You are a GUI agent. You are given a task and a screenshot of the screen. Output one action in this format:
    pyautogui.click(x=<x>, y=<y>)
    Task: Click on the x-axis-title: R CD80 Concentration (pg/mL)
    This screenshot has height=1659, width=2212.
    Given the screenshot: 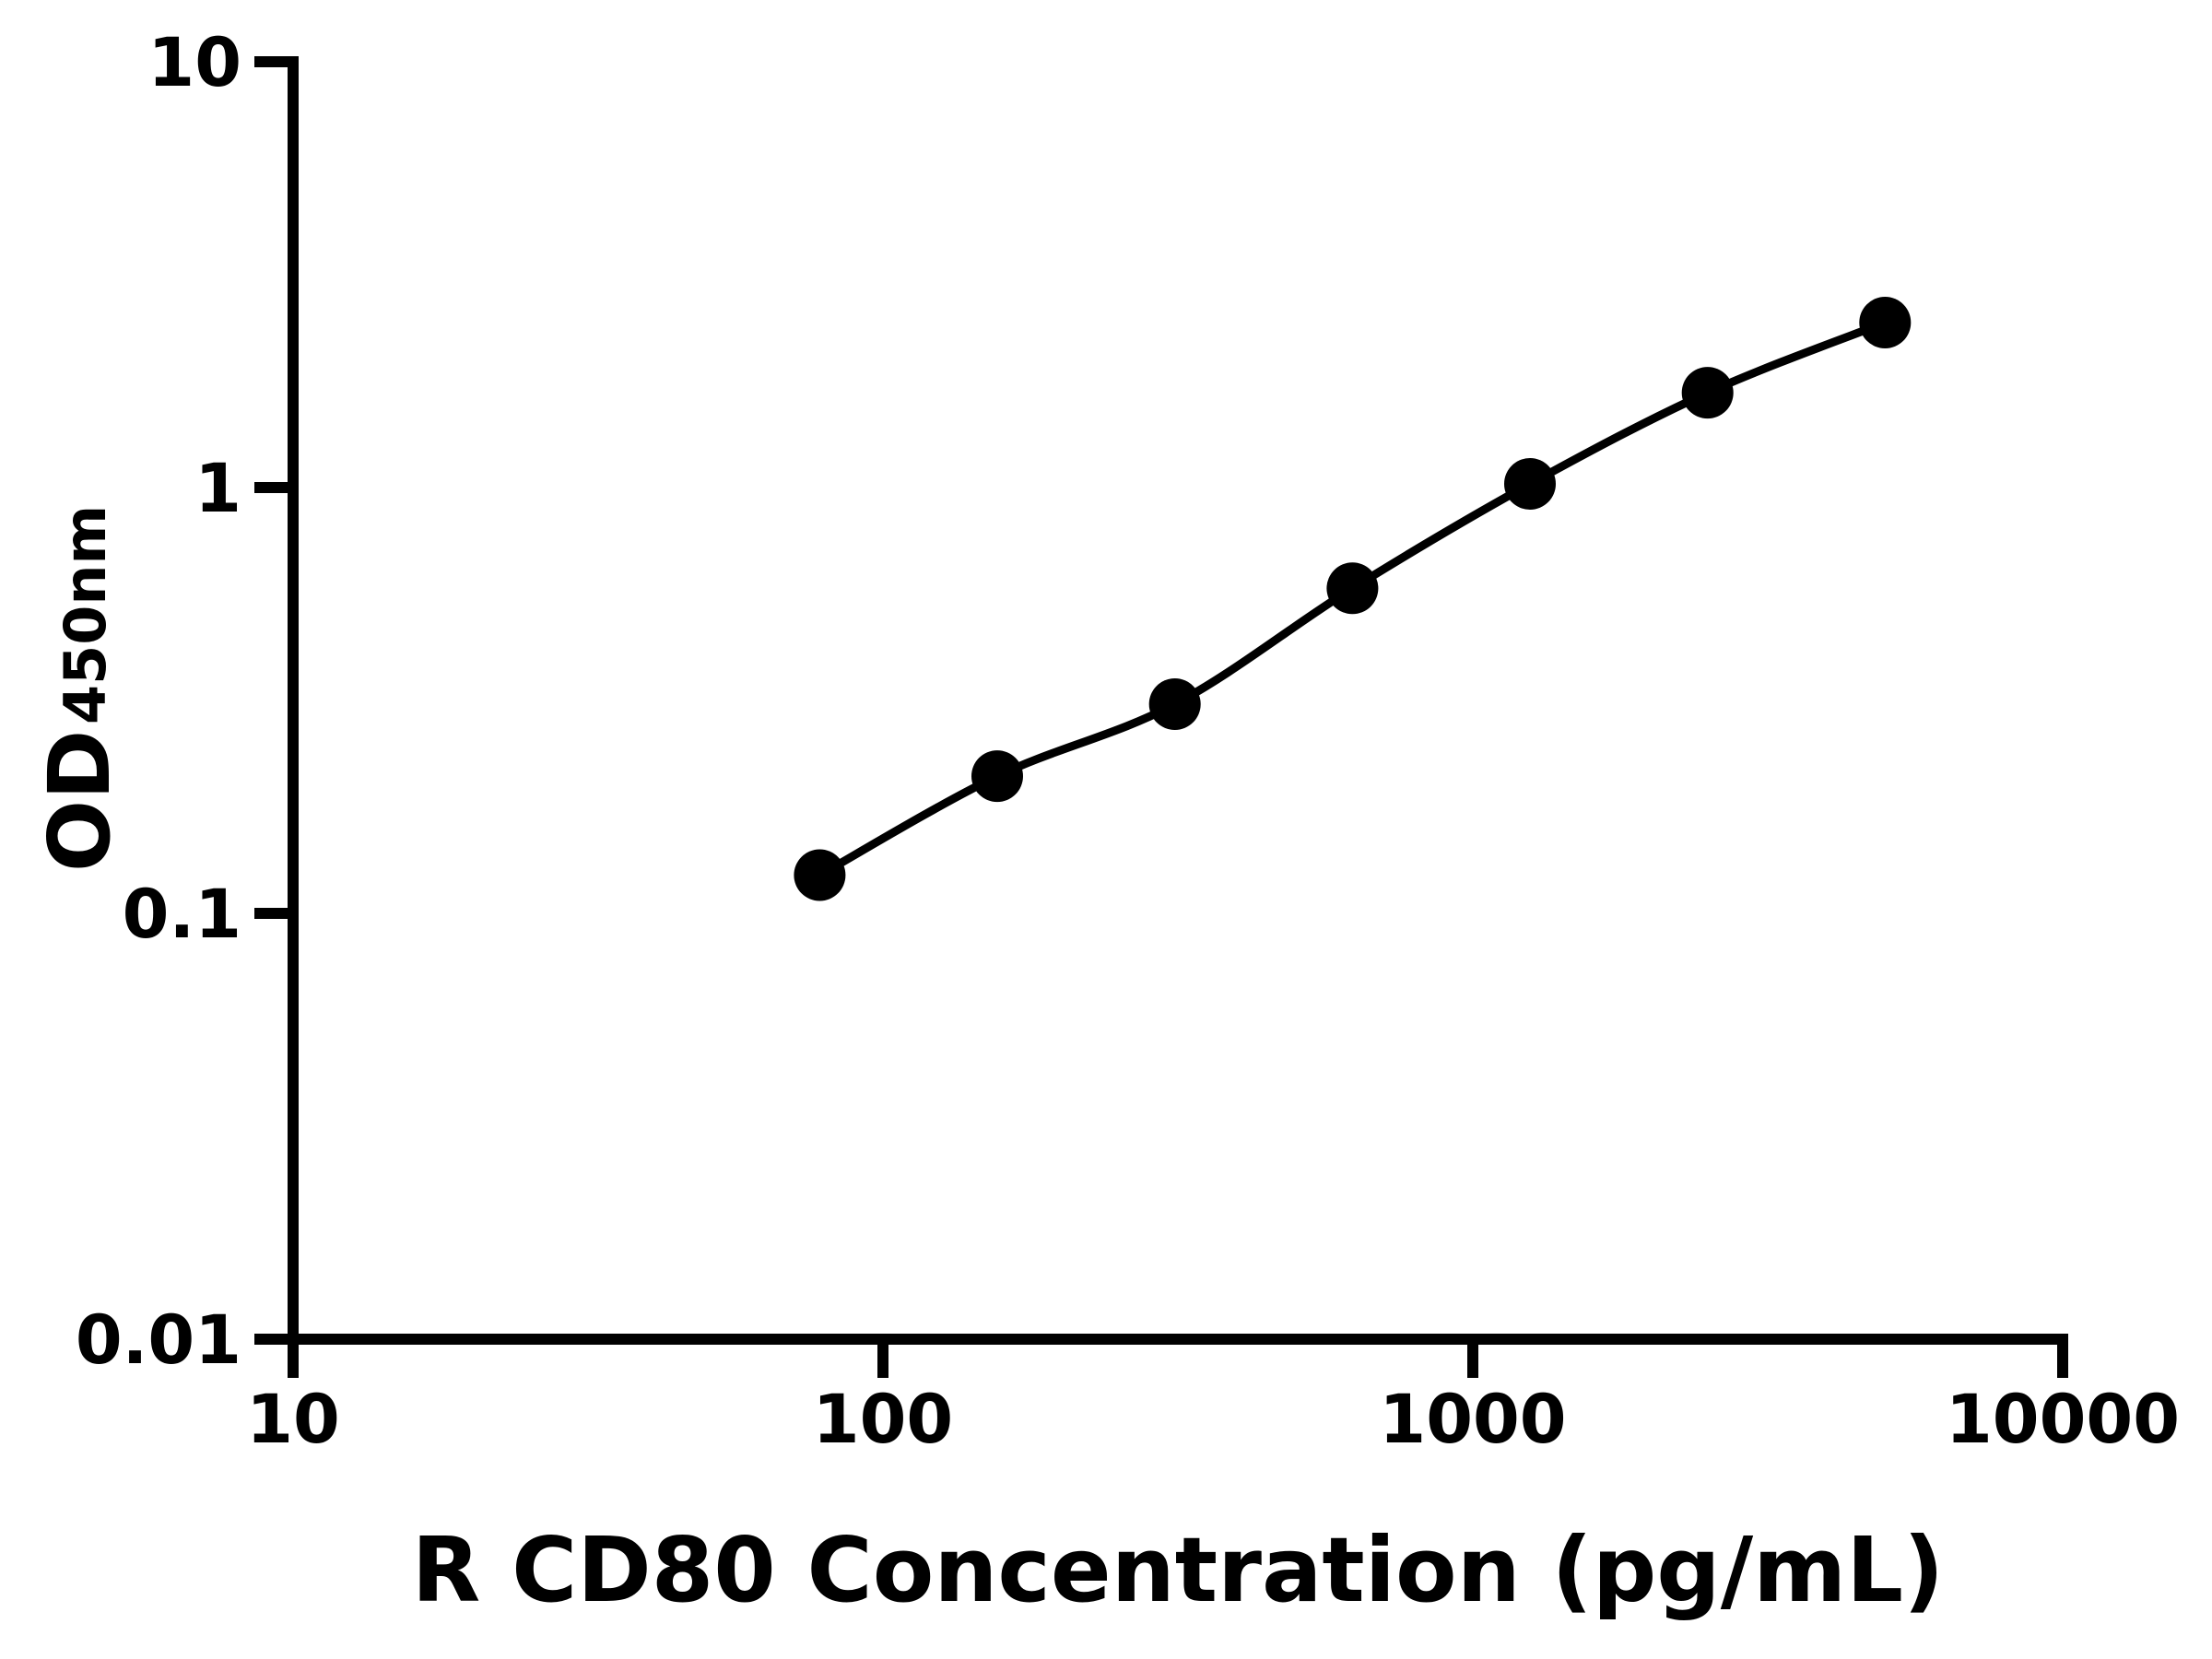 What is the action you would take?
    pyautogui.click(x=1178, y=1570)
    